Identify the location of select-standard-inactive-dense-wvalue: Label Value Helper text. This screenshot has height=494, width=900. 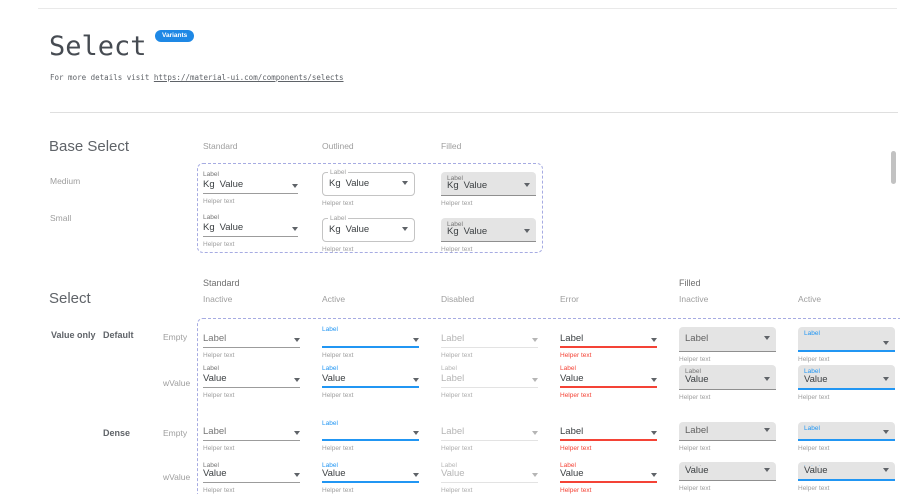
(251, 478).